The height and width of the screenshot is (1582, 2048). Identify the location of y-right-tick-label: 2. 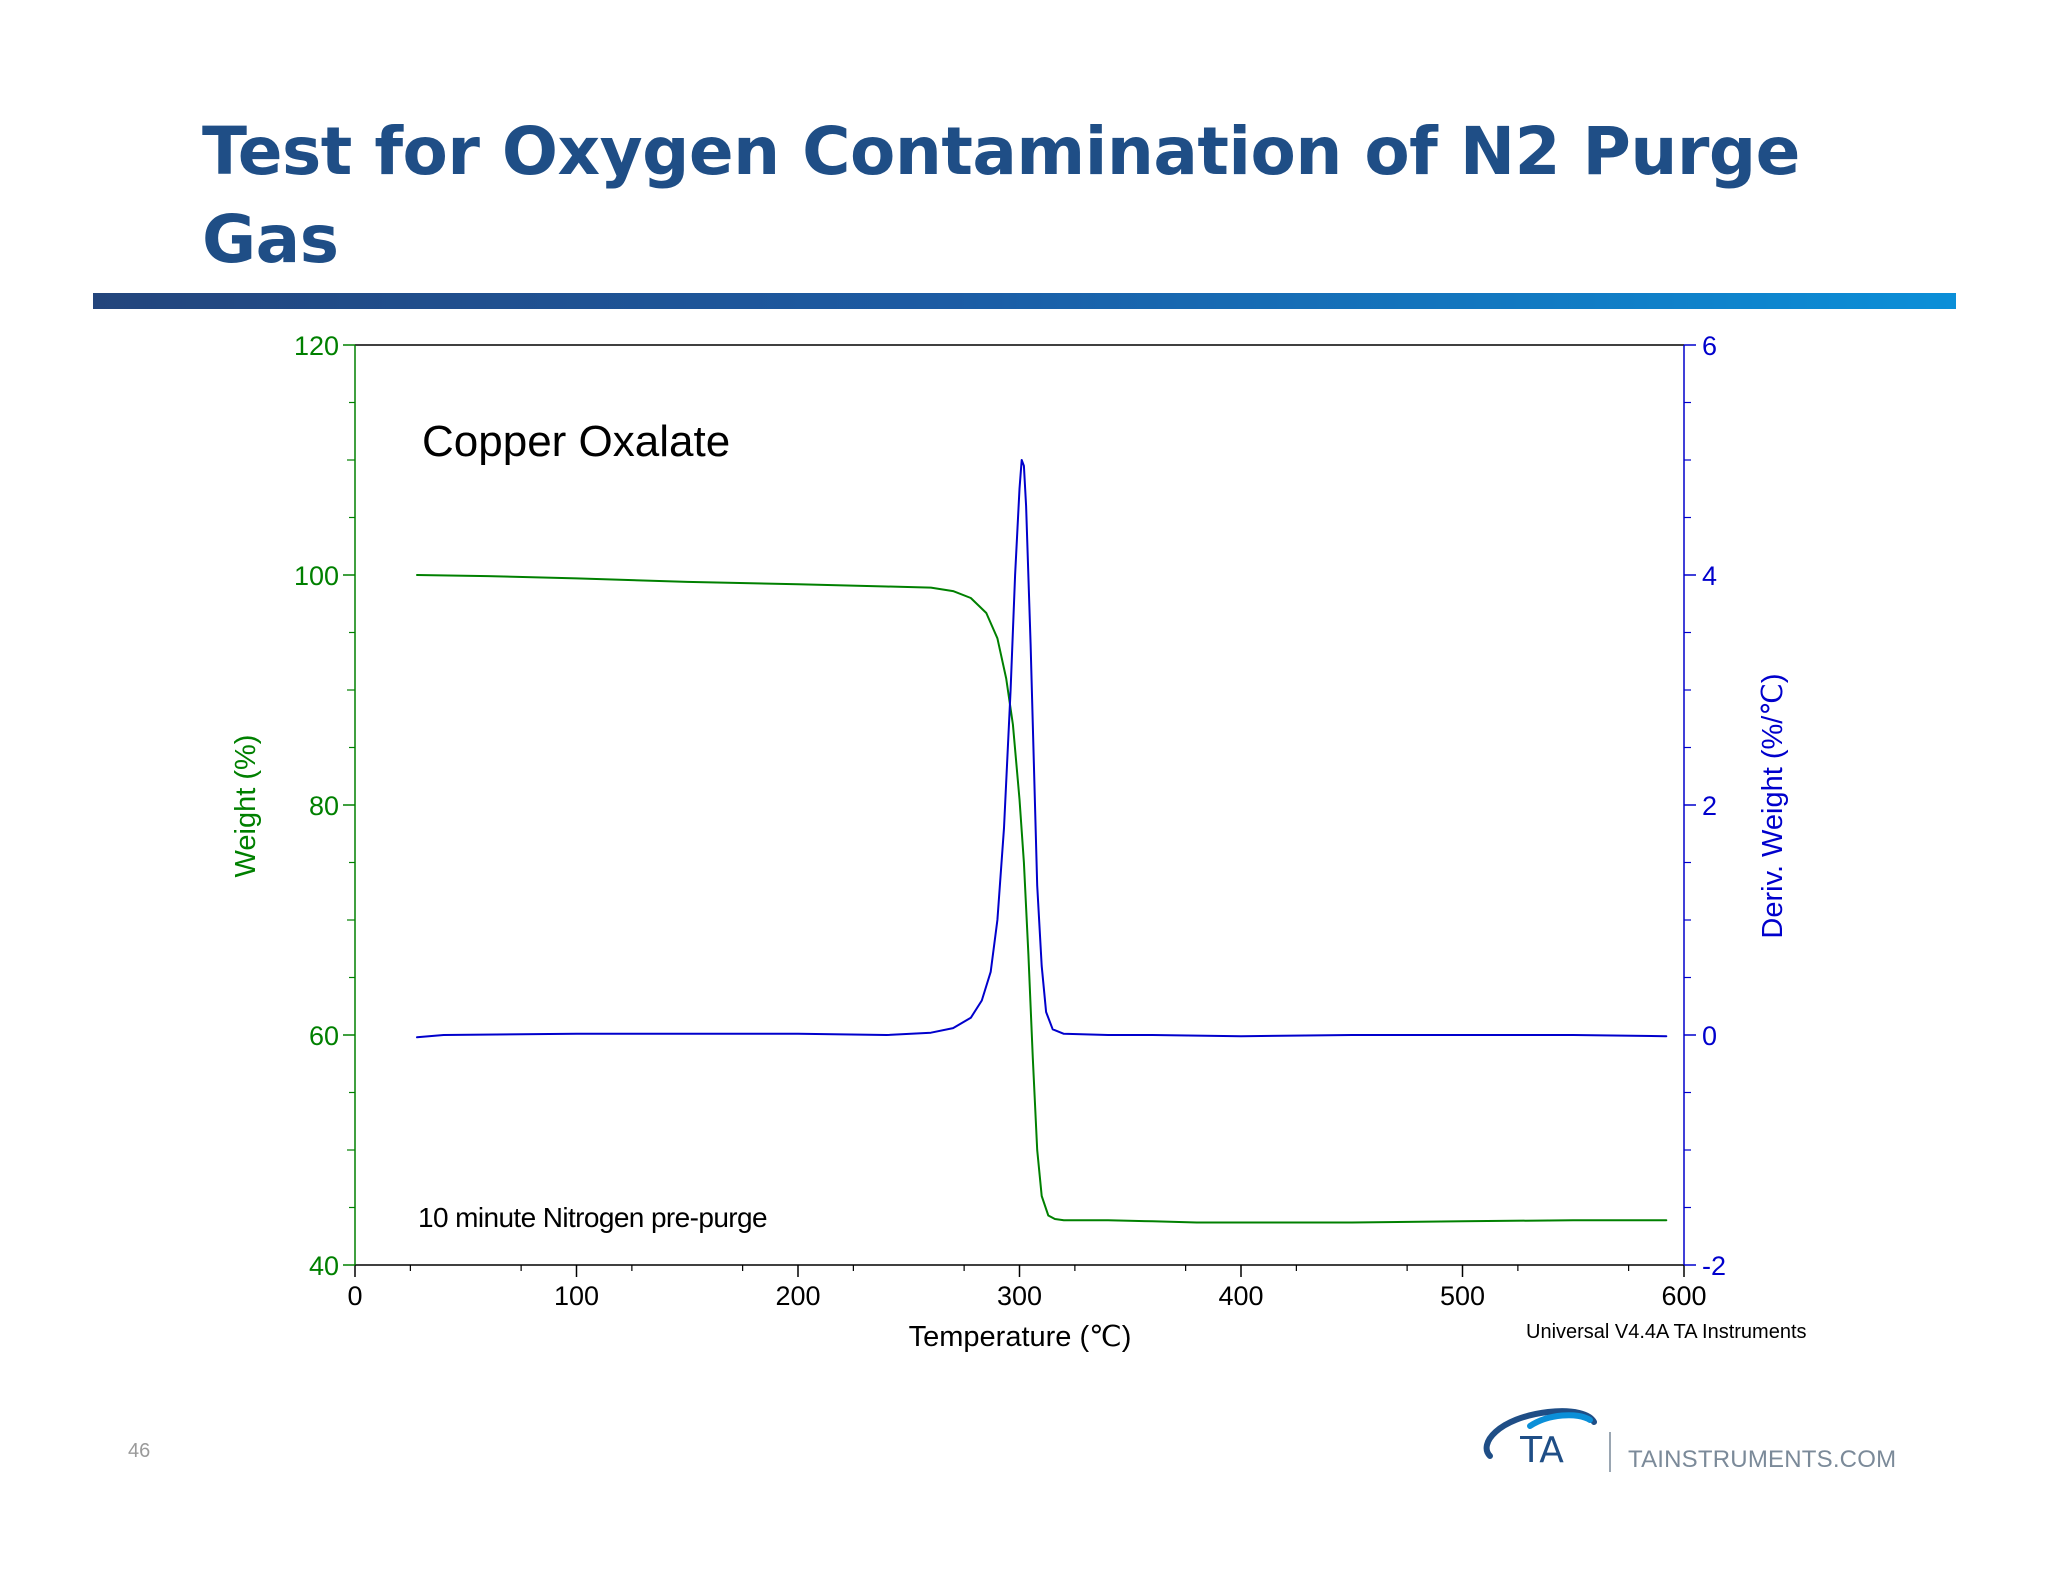
(1709, 806).